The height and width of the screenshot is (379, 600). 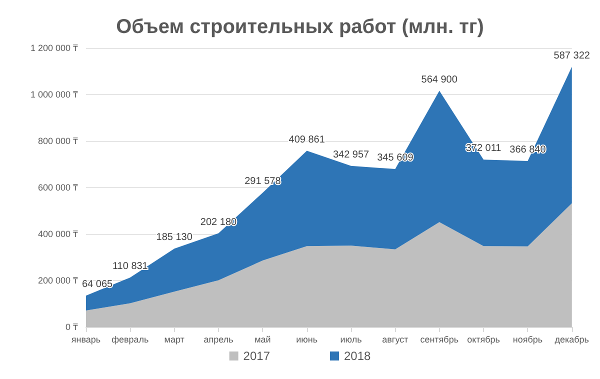 What do you see at coordinates (54, 95) in the screenshot?
I see `y-tick-label: 1 000 000 ₸` at bounding box center [54, 95].